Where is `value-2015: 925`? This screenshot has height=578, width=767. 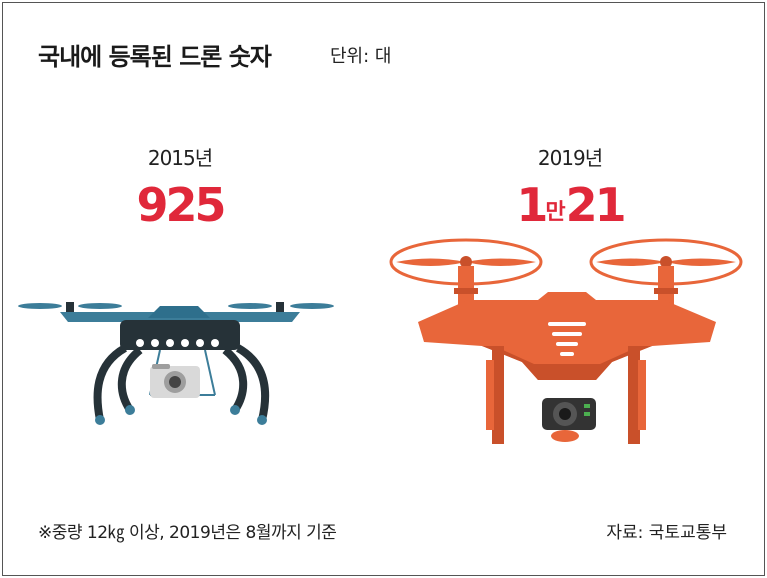
value-2015: 925 is located at coordinates (180, 205).